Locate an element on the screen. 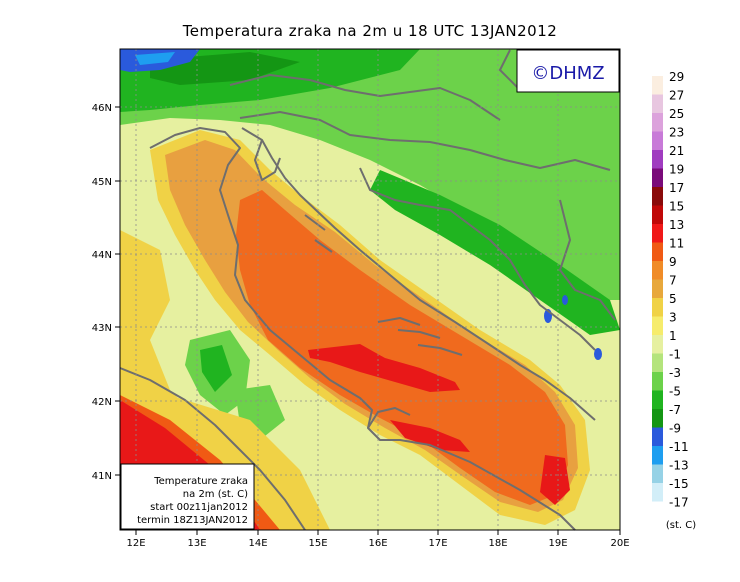 Image resolution: width=740 pixels, height=582 pixels. dhmz-logo-box: ©DHMZ is located at coordinates (568, 71).